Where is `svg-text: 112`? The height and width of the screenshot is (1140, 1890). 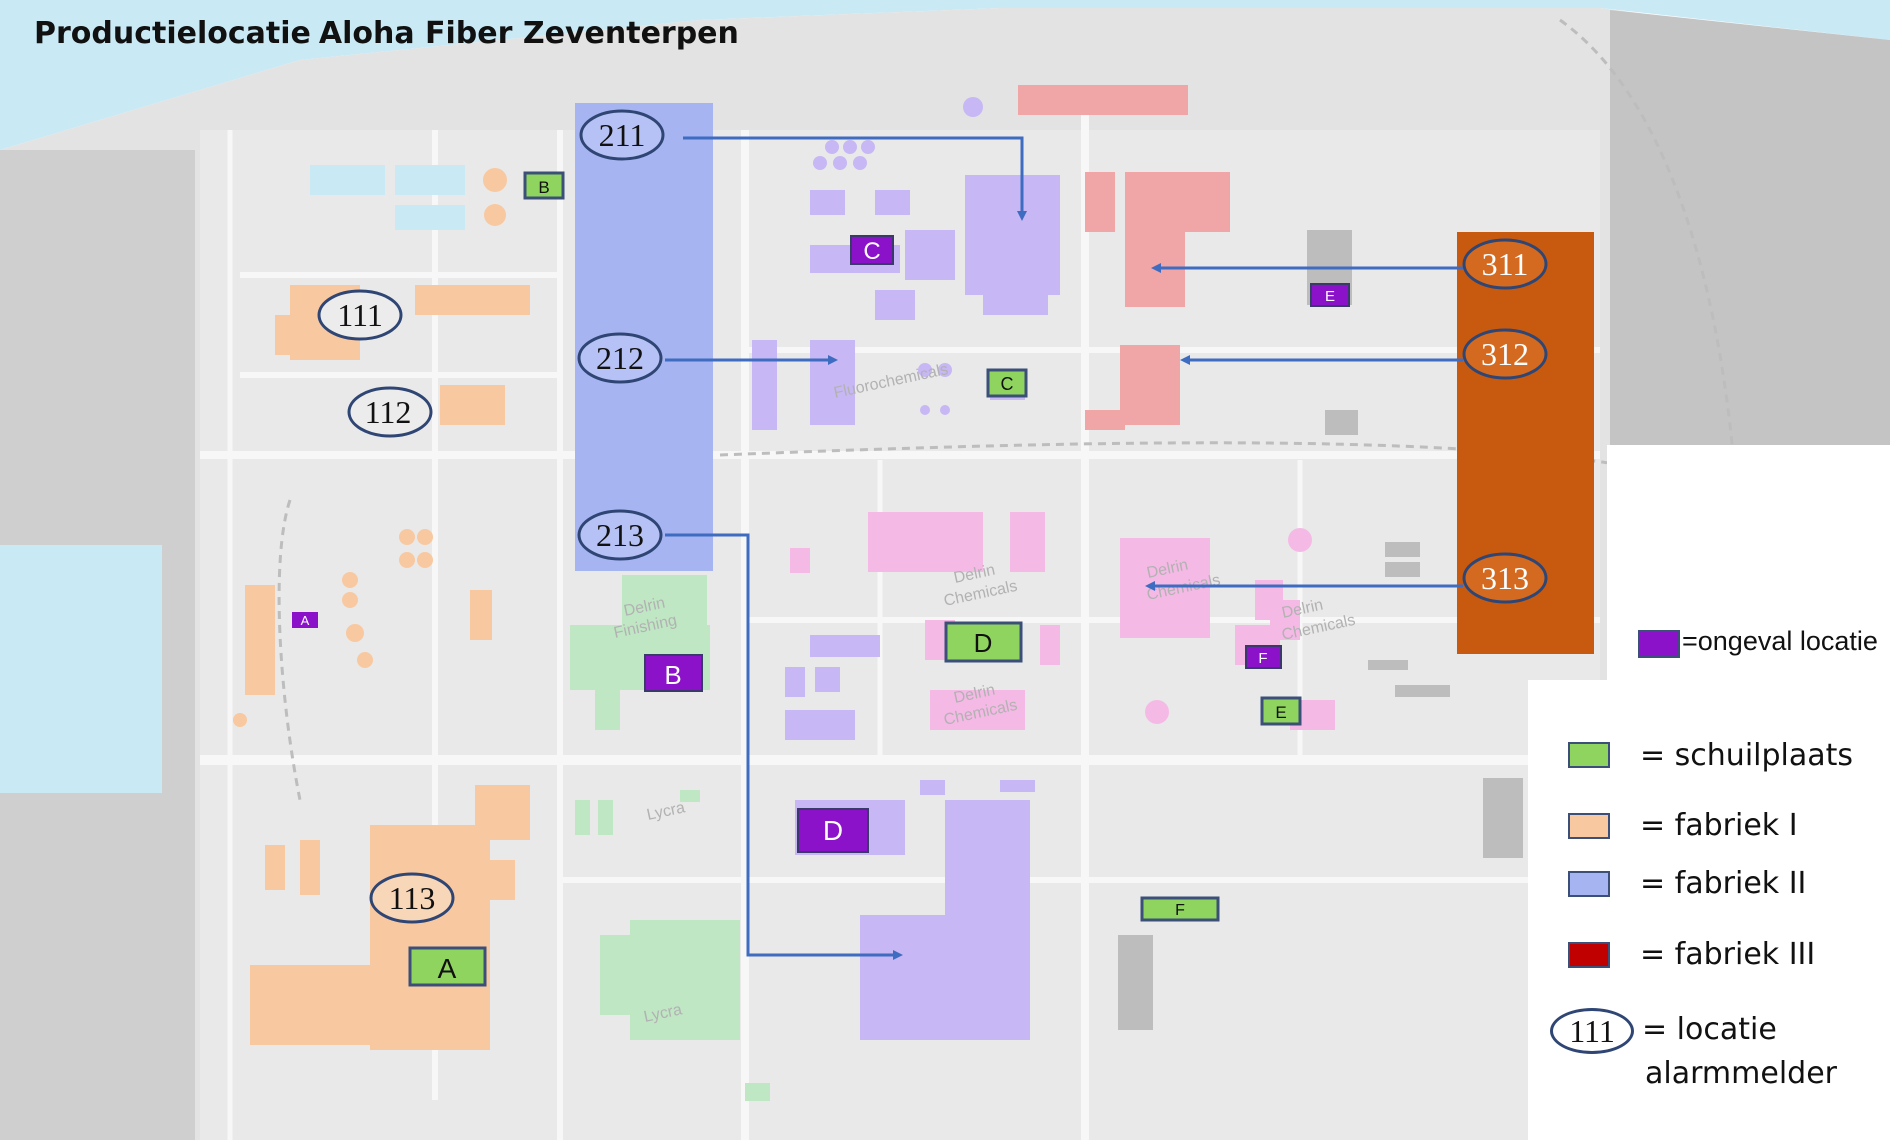 svg-text: 112 is located at coordinates (388, 412).